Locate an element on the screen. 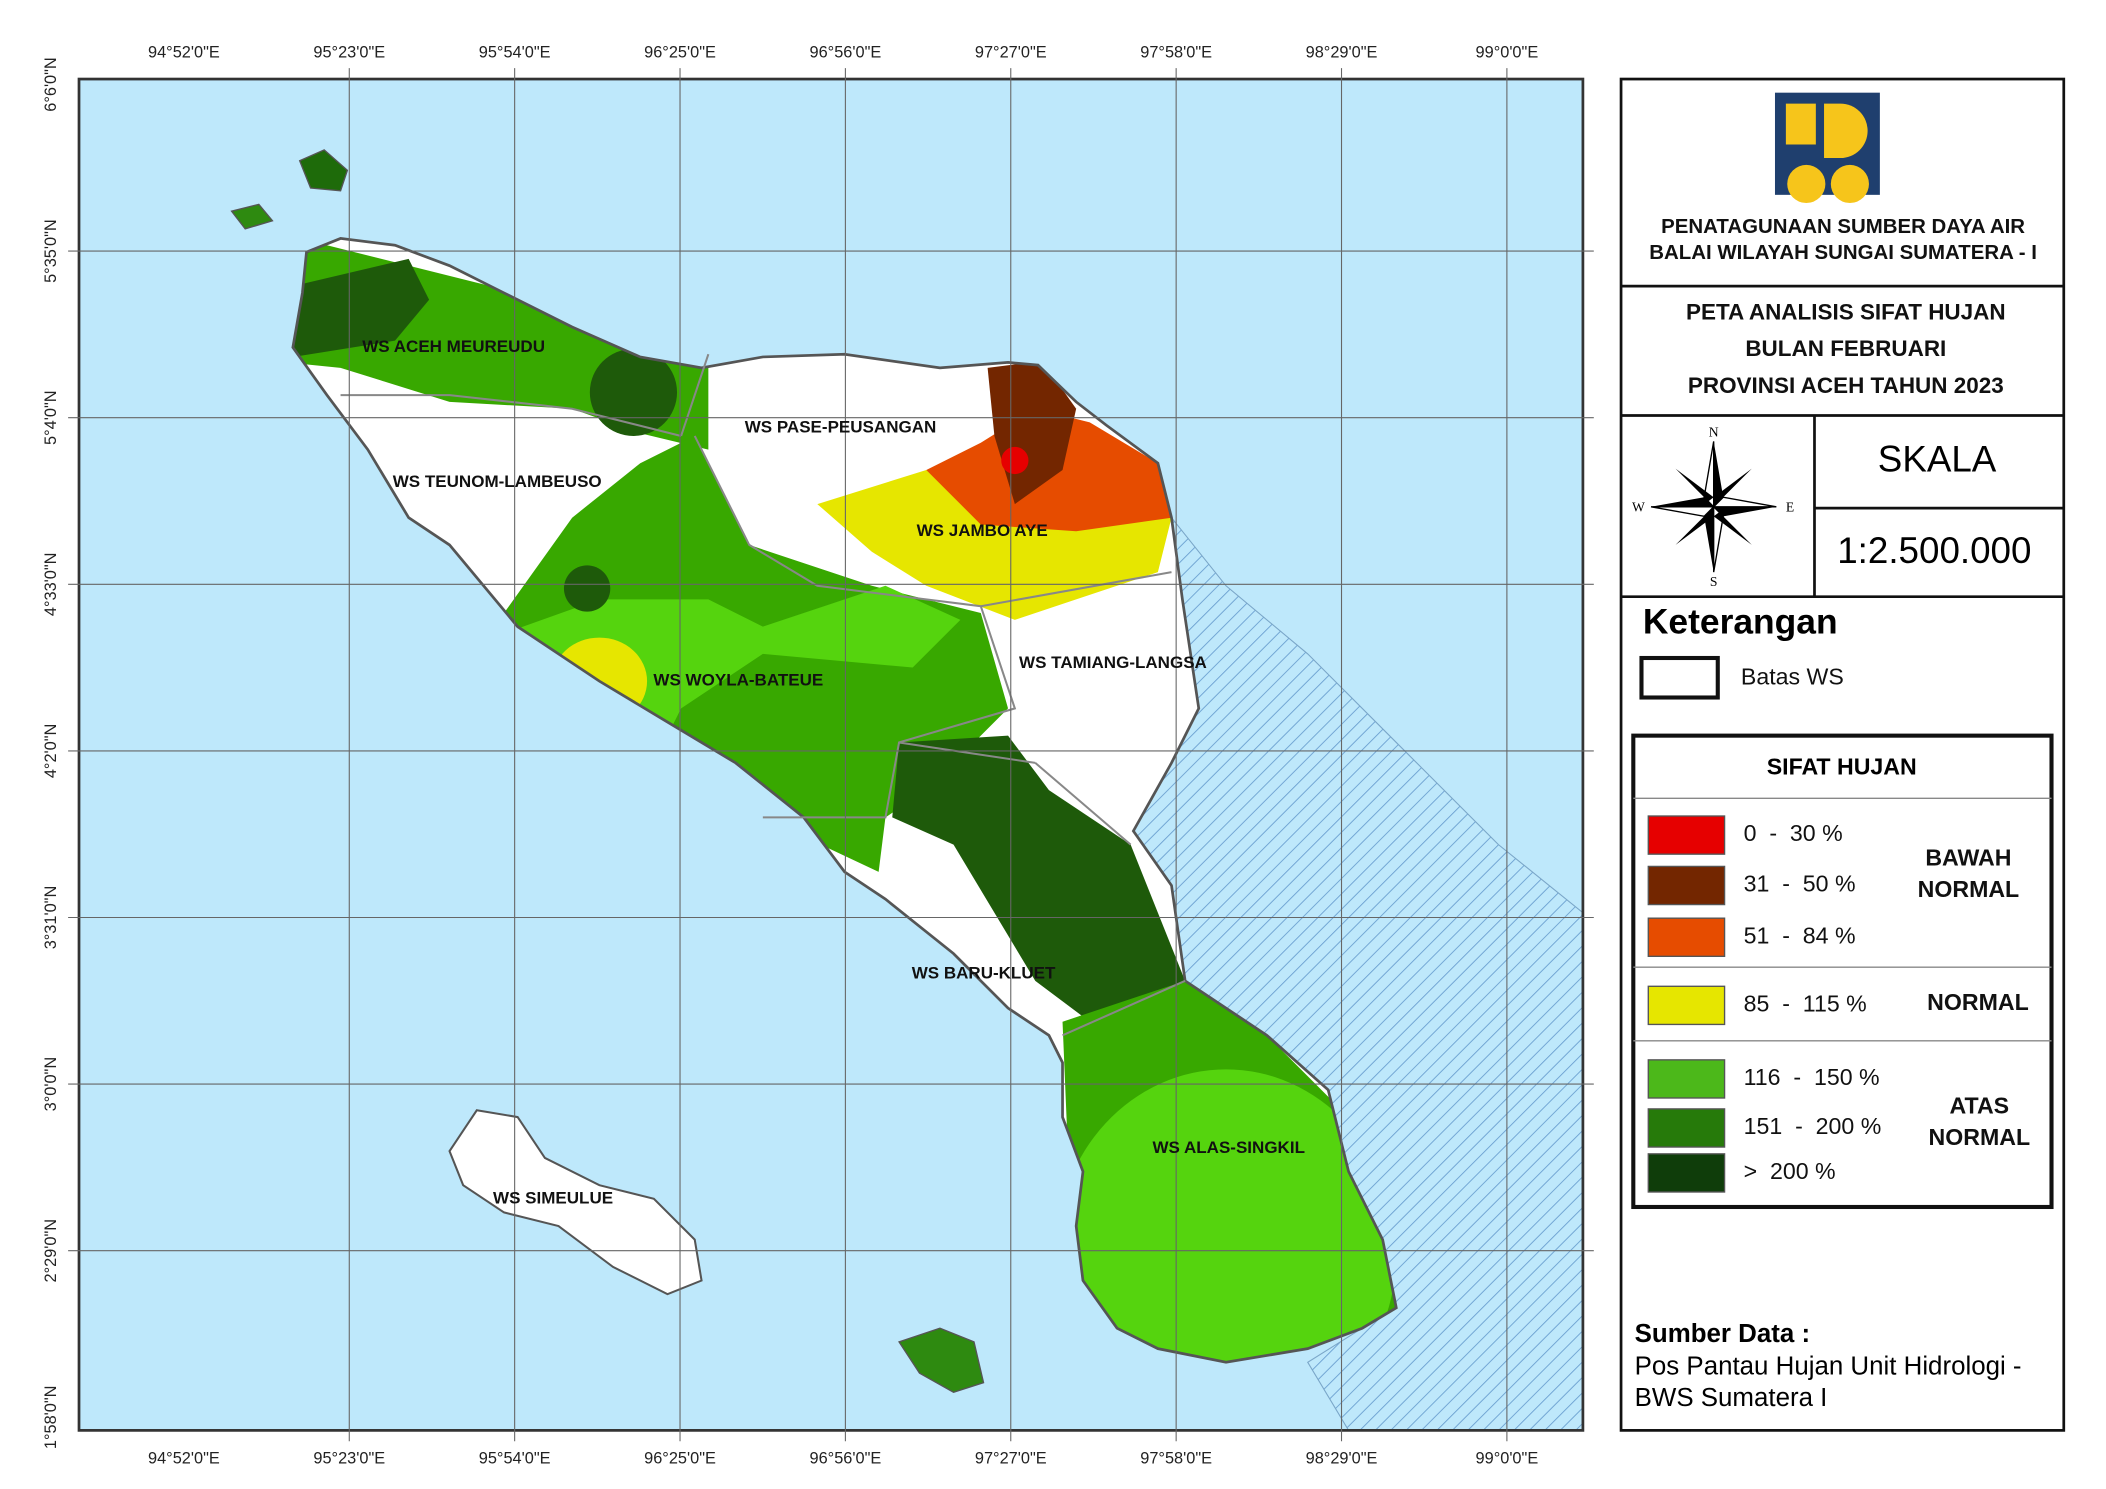 Image resolution: width=2106 pixels, height=1489 pixels. compass-n: N is located at coordinates (1714, 431).